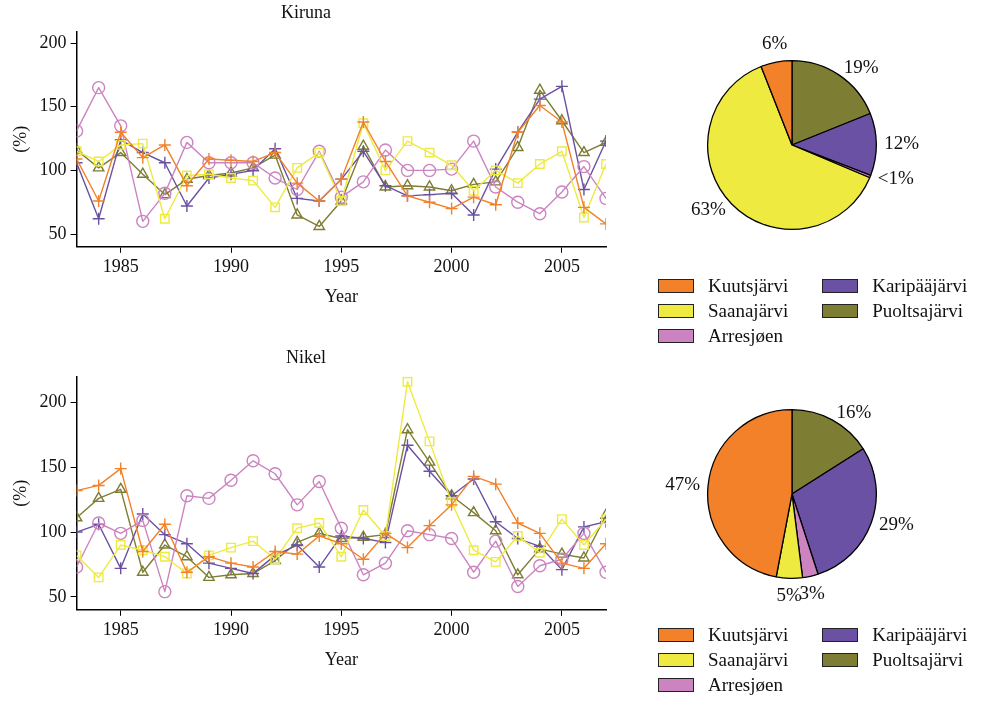 This screenshot has height=701, width=1004. What do you see at coordinates (854, 412) in the screenshot?
I see `data-label: 16%` at bounding box center [854, 412].